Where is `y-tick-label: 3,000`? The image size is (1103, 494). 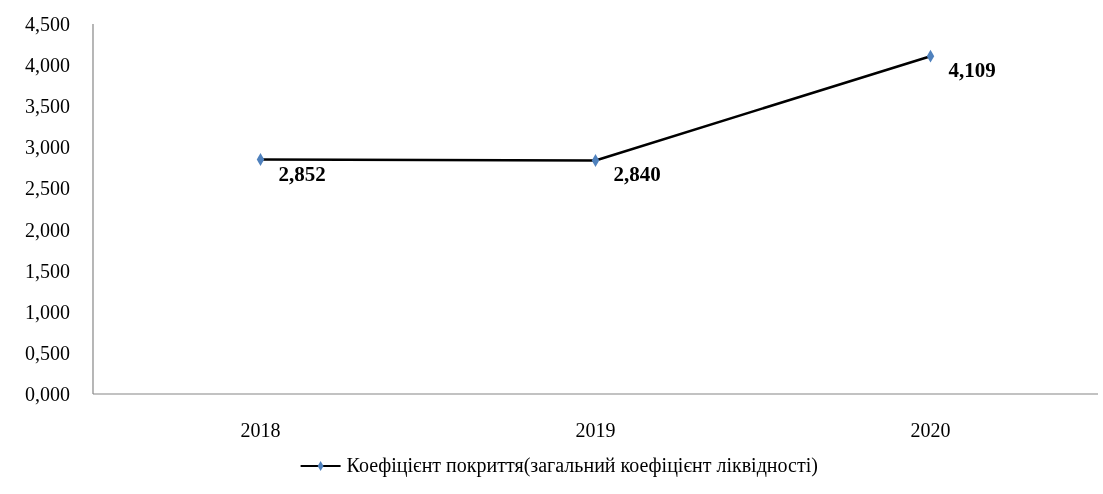 y-tick-label: 3,000 is located at coordinates (47, 147).